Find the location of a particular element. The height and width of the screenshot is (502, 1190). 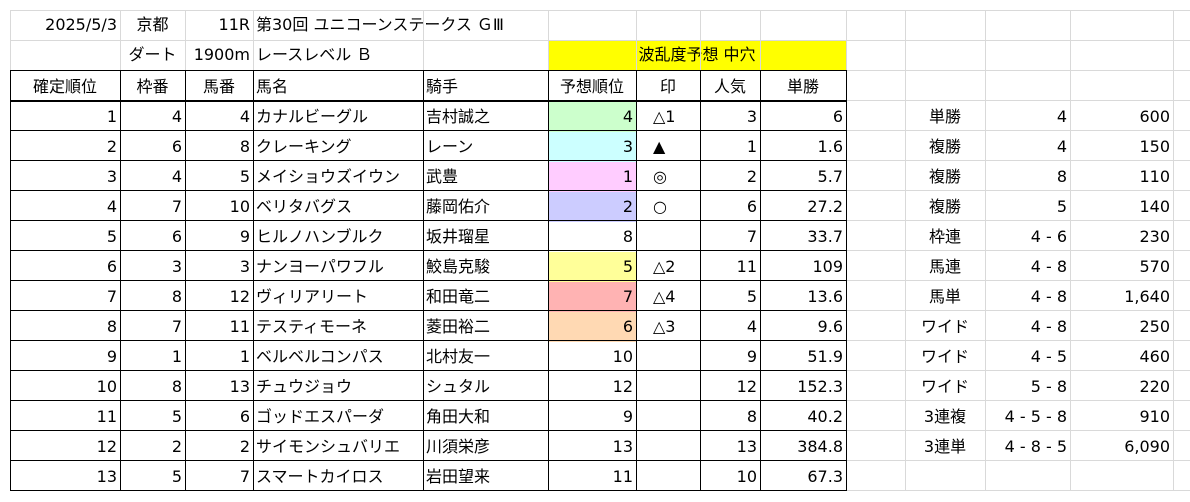

horse-name-cell: ヴィリアリート is located at coordinates (312, 296).